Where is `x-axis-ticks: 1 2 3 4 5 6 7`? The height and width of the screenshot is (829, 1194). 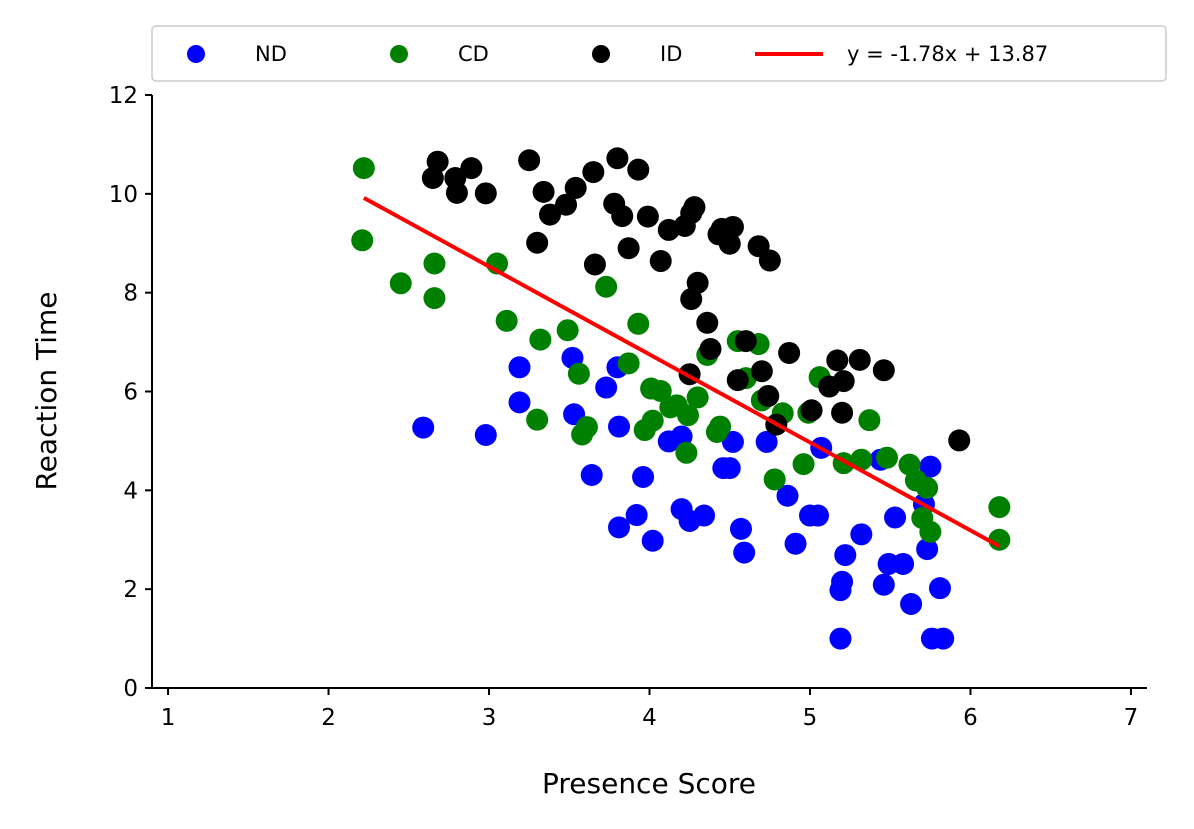 x-axis-ticks: 1 2 3 4 5 6 7 is located at coordinates (650, 709).